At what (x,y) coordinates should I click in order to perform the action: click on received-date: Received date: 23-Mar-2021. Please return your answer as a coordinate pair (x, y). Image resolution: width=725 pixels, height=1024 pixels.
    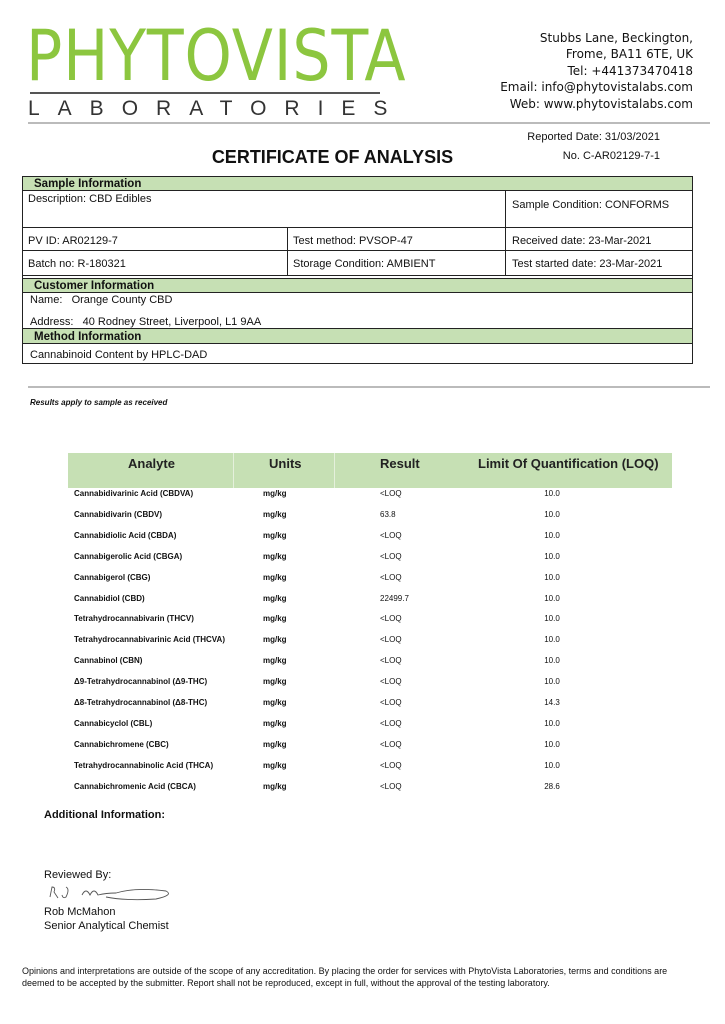
    Looking at the image, I should click on (582, 241).